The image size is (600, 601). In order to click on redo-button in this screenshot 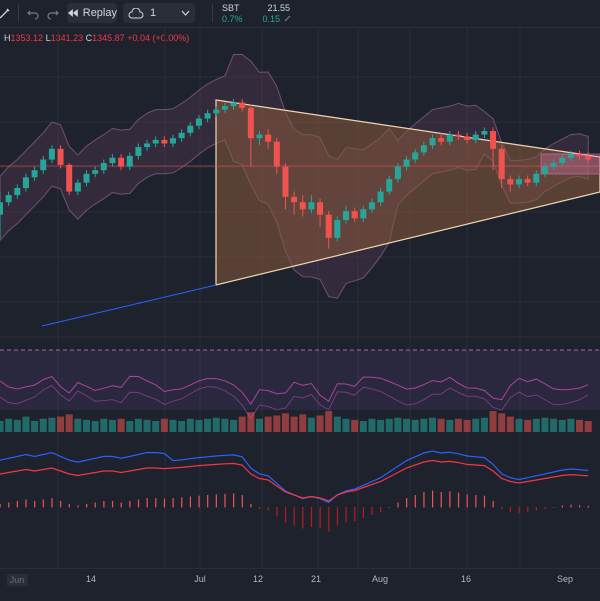, I will do `click(53, 13)`.